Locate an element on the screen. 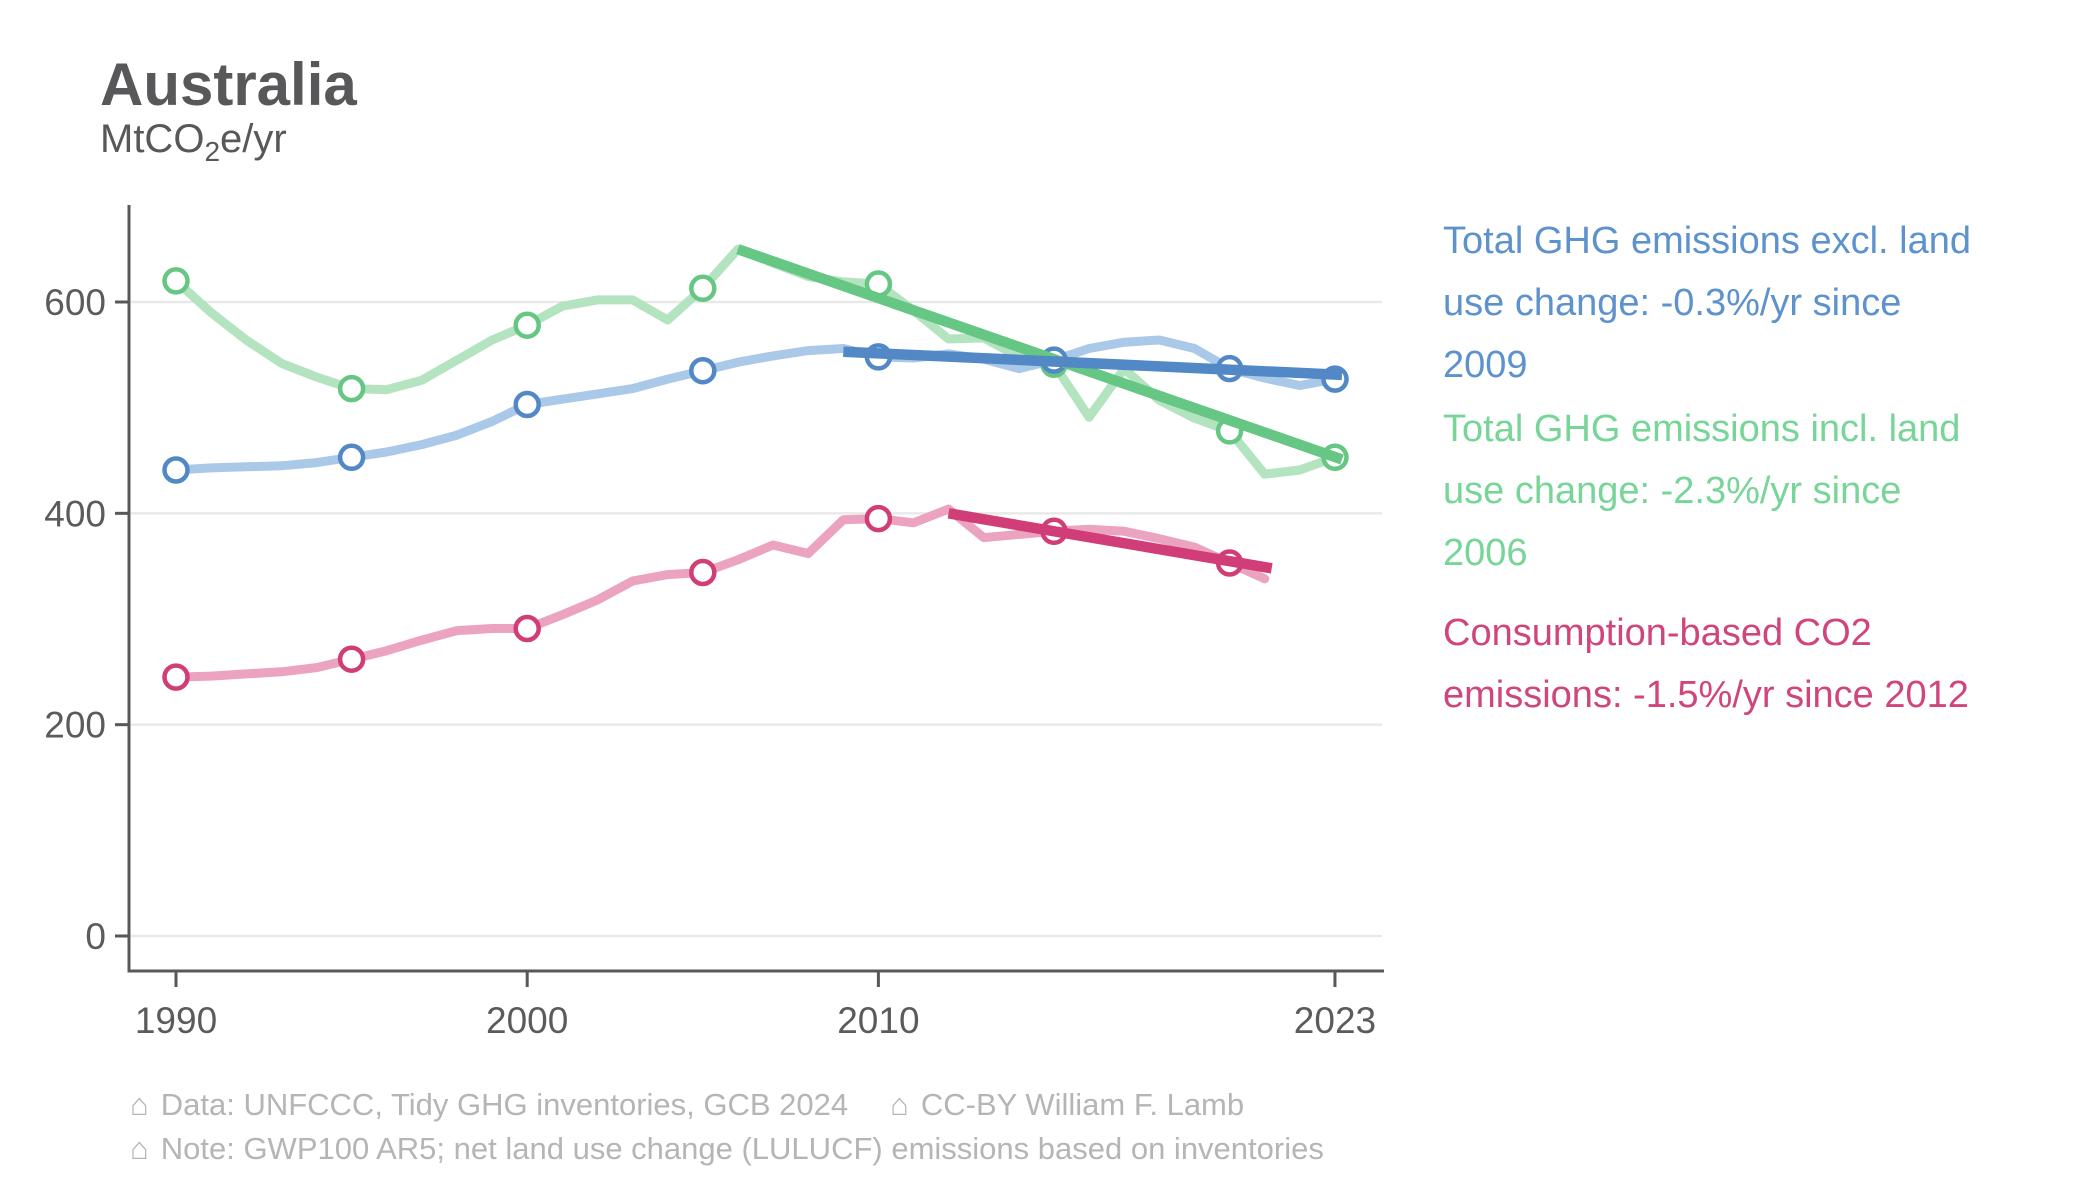 This screenshot has height=1200, width=2100. unit-subscript: 2 is located at coordinates (212, 151).